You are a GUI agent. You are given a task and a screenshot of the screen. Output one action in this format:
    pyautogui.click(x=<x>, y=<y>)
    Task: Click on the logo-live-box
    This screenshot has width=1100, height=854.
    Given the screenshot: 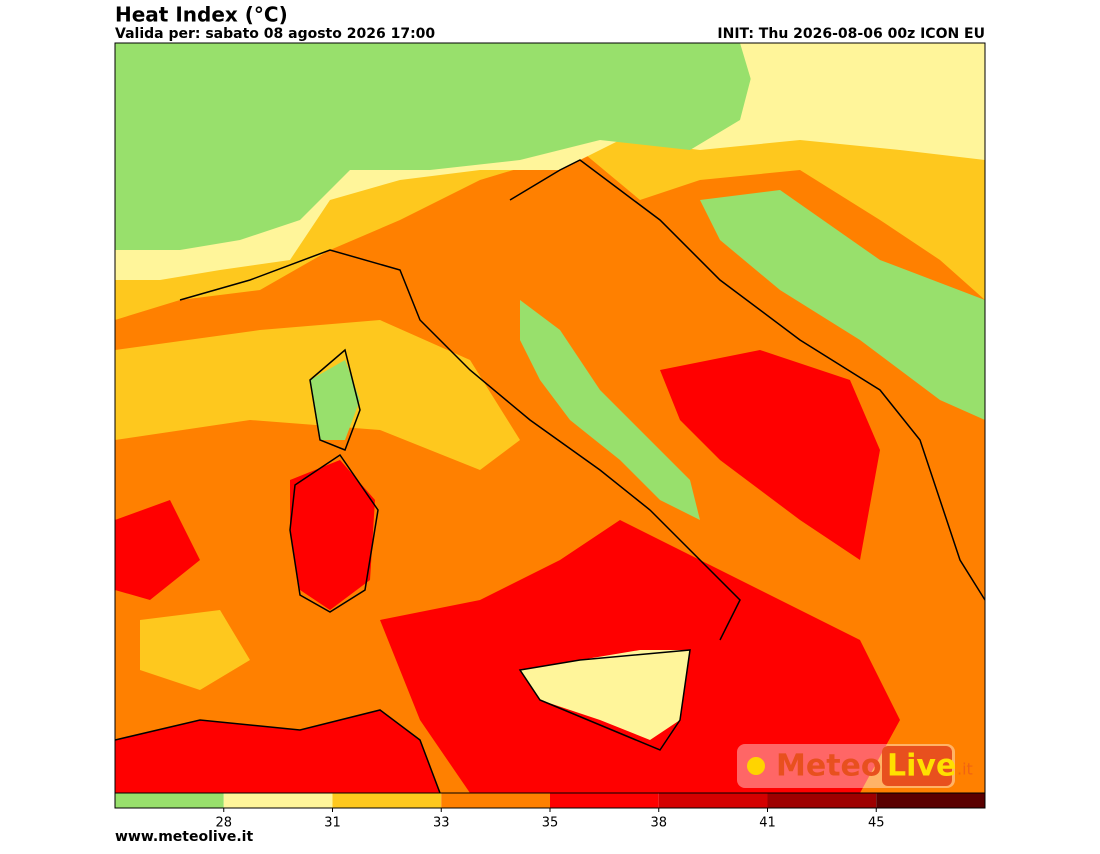 What is the action you would take?
    pyautogui.click(x=917, y=766)
    